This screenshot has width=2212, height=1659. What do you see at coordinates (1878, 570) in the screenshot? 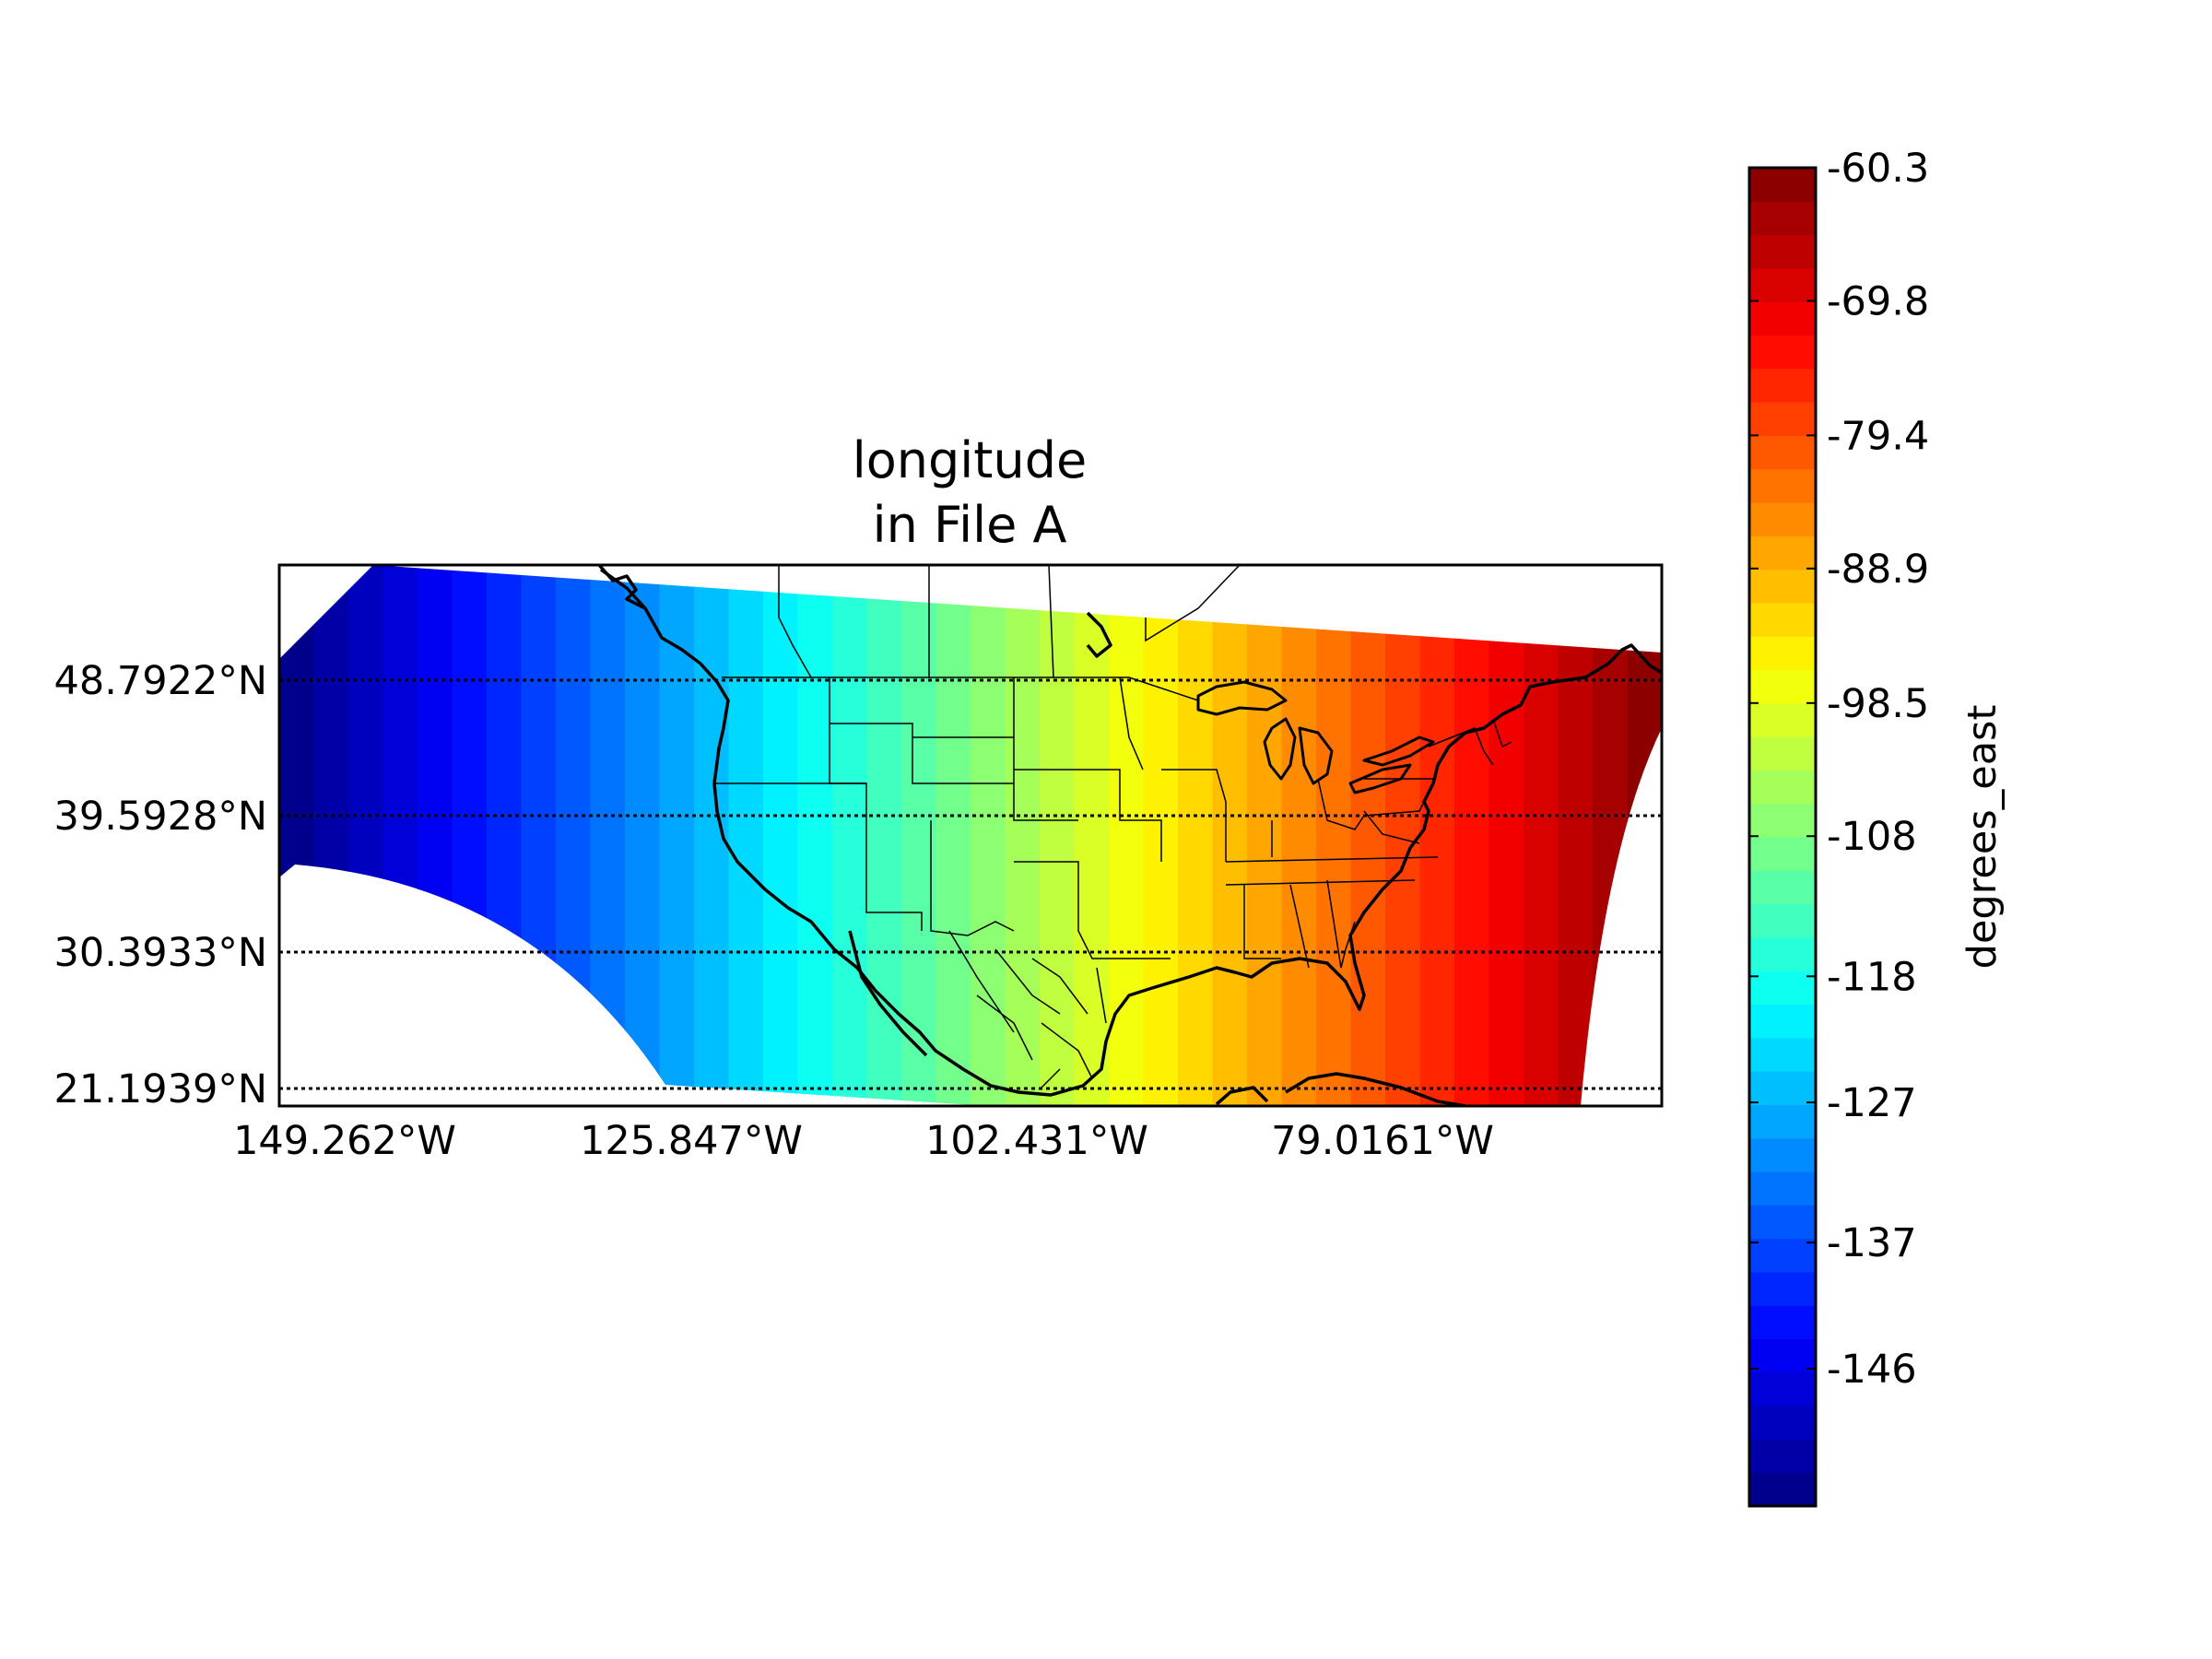
I see `colorbar-tick-label: -88.9` at bounding box center [1878, 570].